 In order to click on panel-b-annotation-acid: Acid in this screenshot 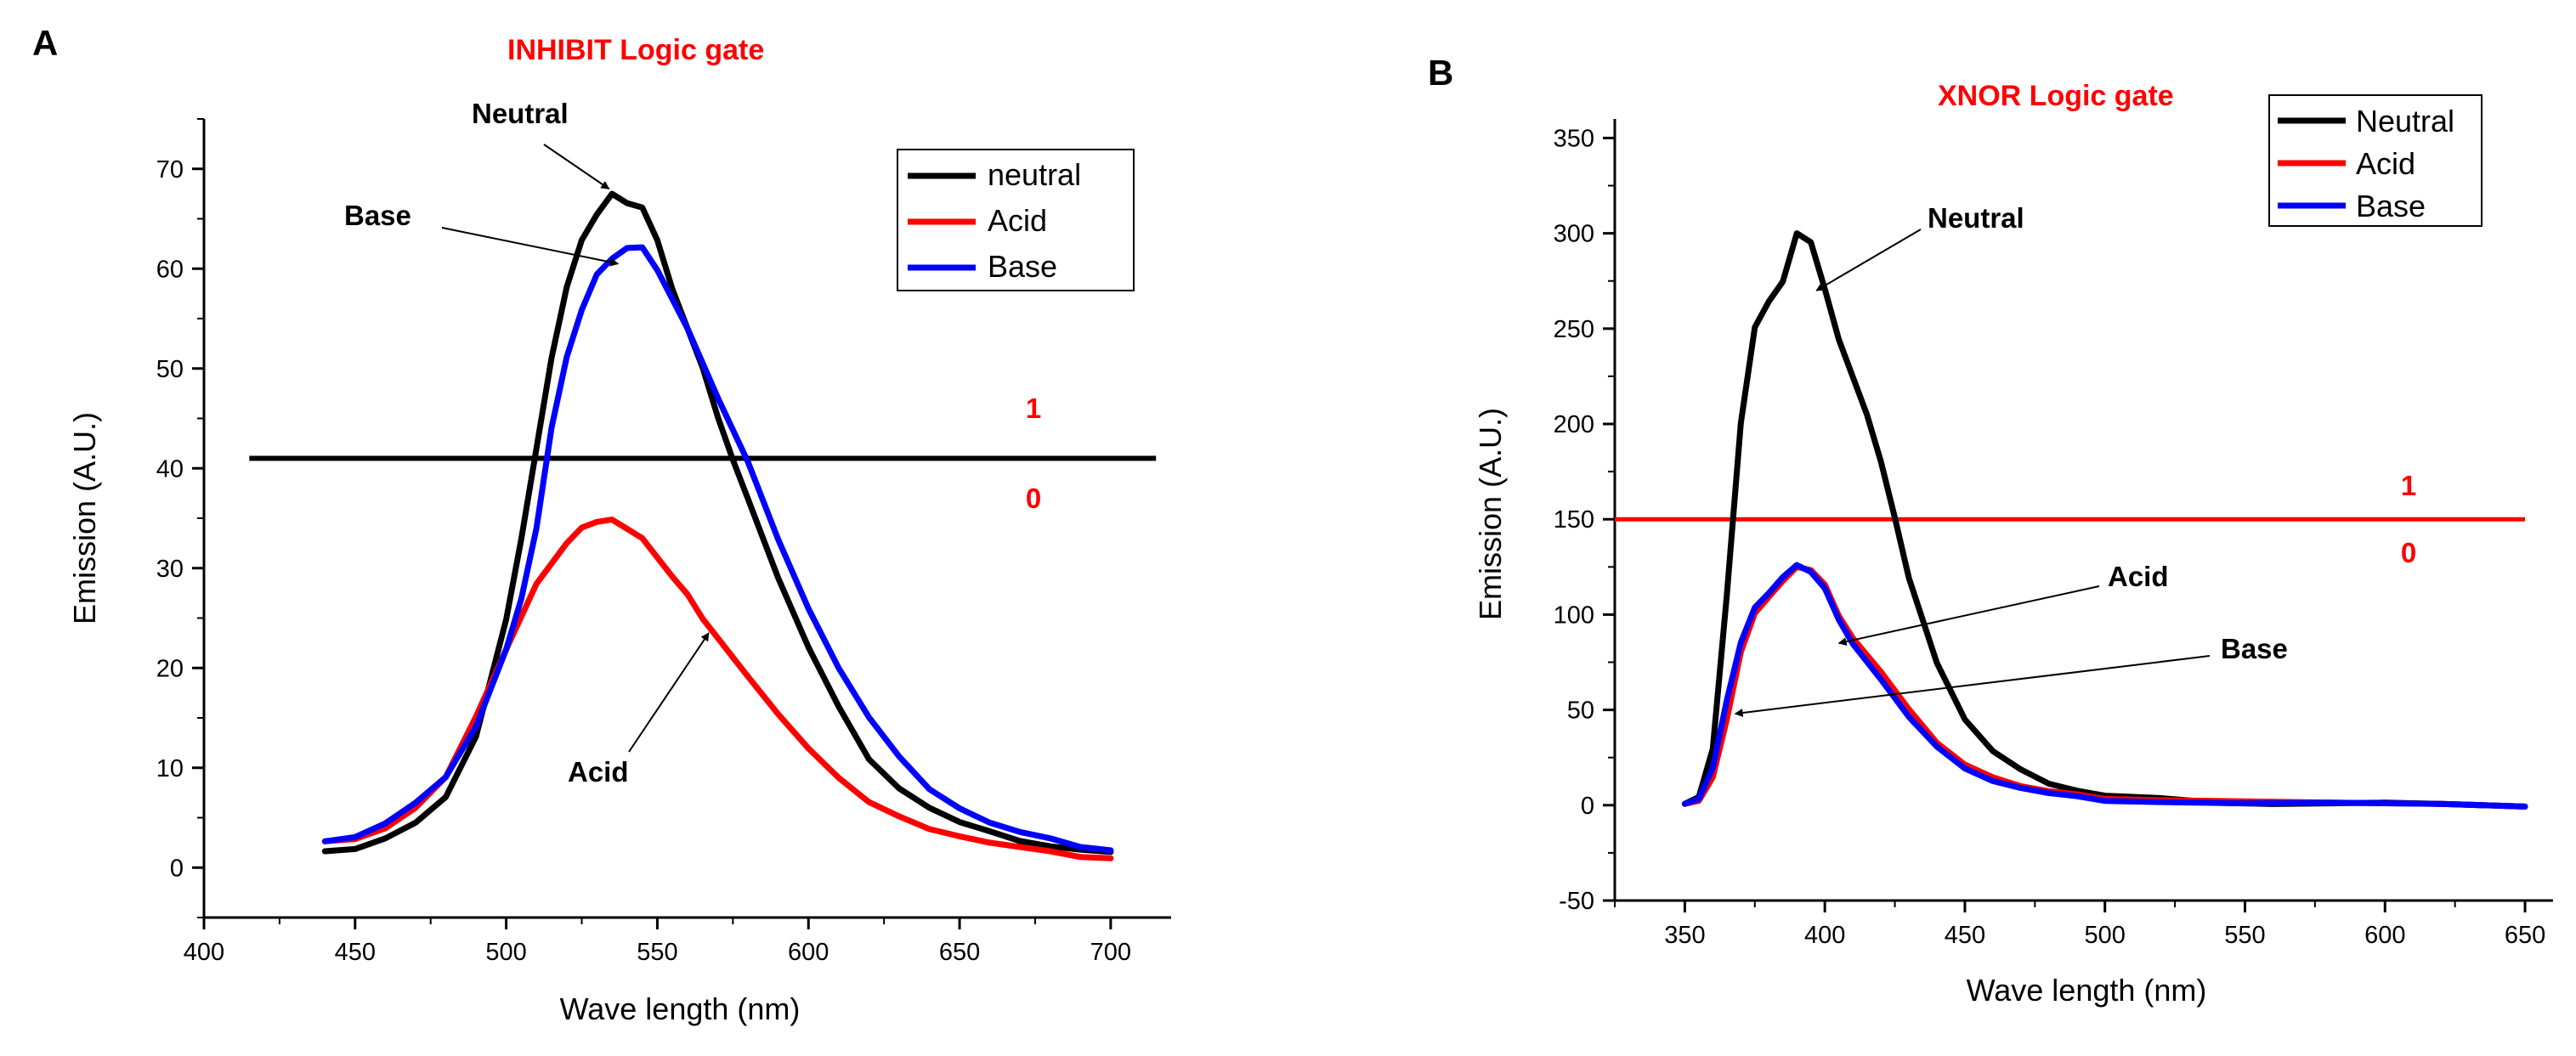, I will do `click(2138, 576)`.